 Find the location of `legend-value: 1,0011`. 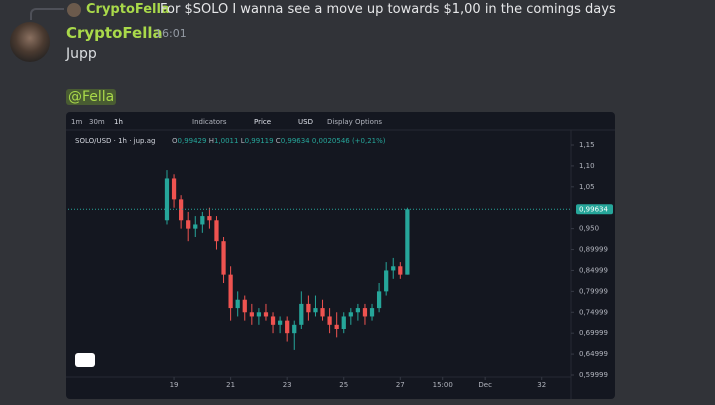

legend-value: 1,0011 is located at coordinates (226, 141).